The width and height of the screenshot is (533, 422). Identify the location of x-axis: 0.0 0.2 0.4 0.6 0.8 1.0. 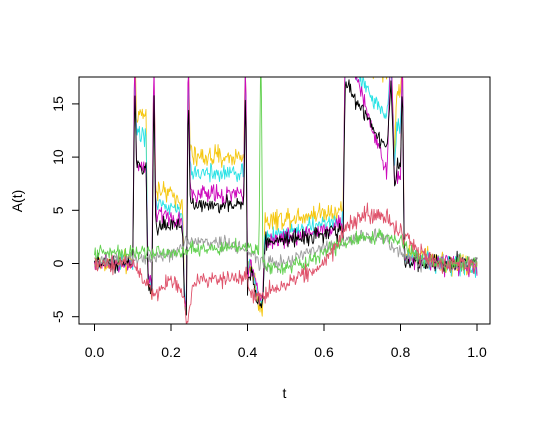
(286, 341).